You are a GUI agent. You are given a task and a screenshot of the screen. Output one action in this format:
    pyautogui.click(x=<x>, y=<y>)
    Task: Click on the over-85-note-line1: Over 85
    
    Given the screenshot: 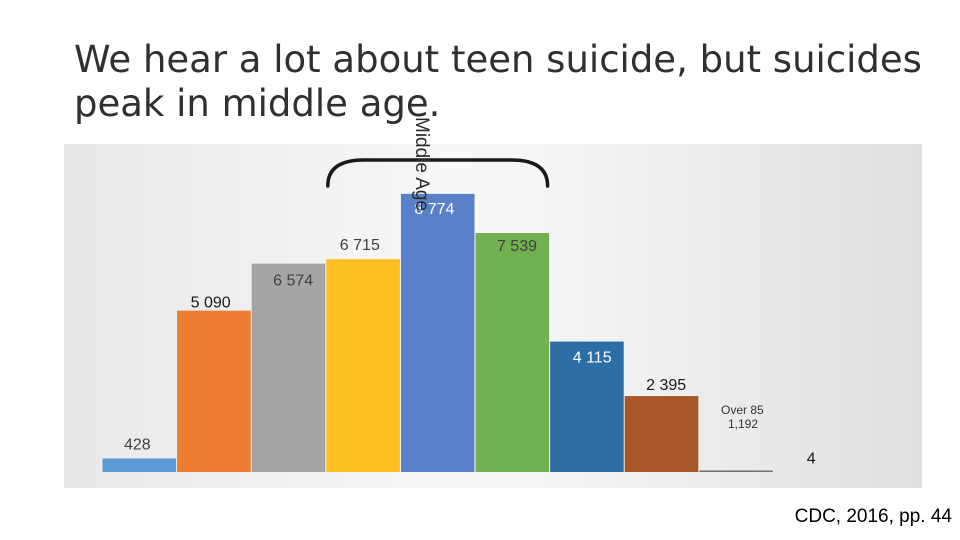 What is the action you would take?
    pyautogui.click(x=742, y=410)
    